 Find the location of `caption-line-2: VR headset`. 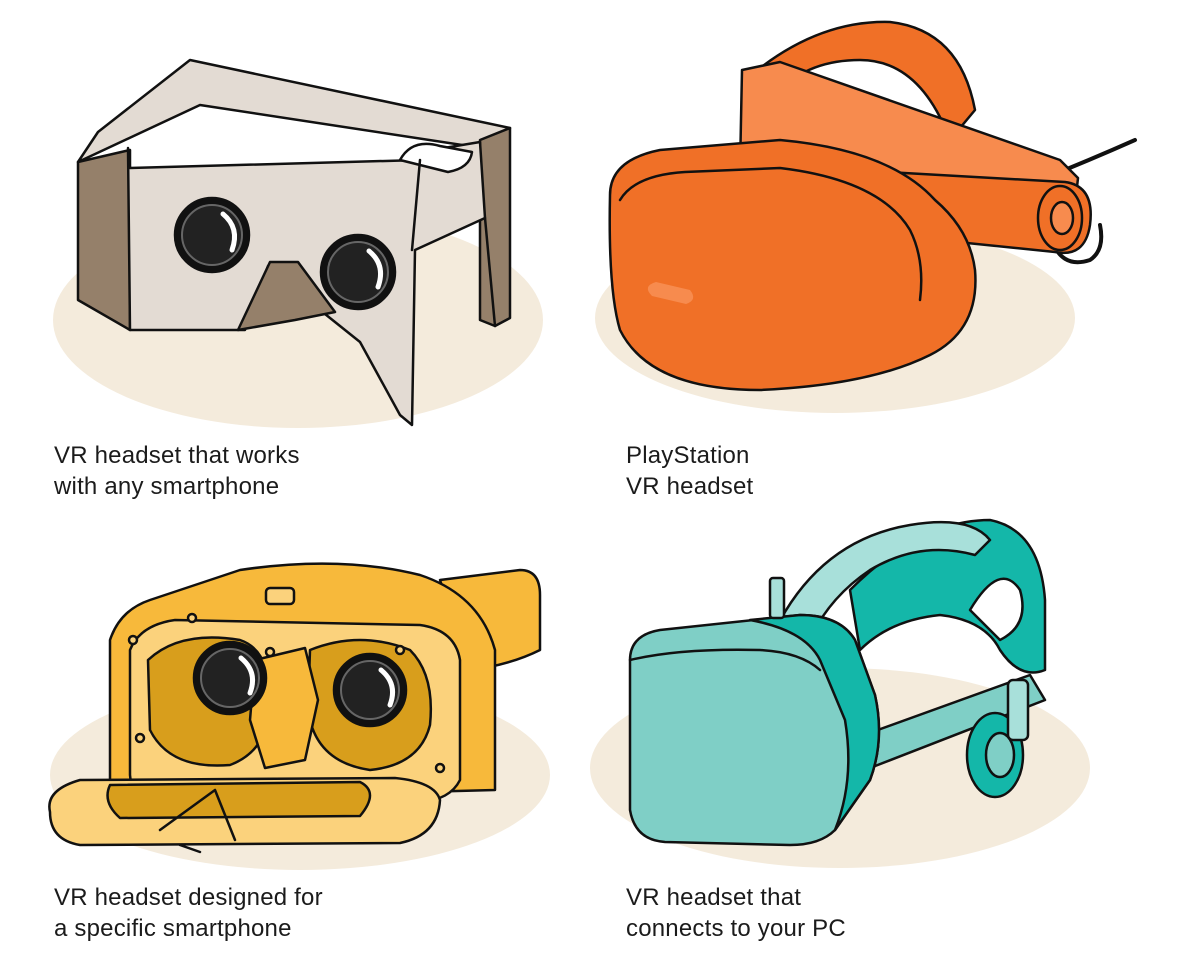

caption-line-2: VR headset is located at coordinates (690, 486).